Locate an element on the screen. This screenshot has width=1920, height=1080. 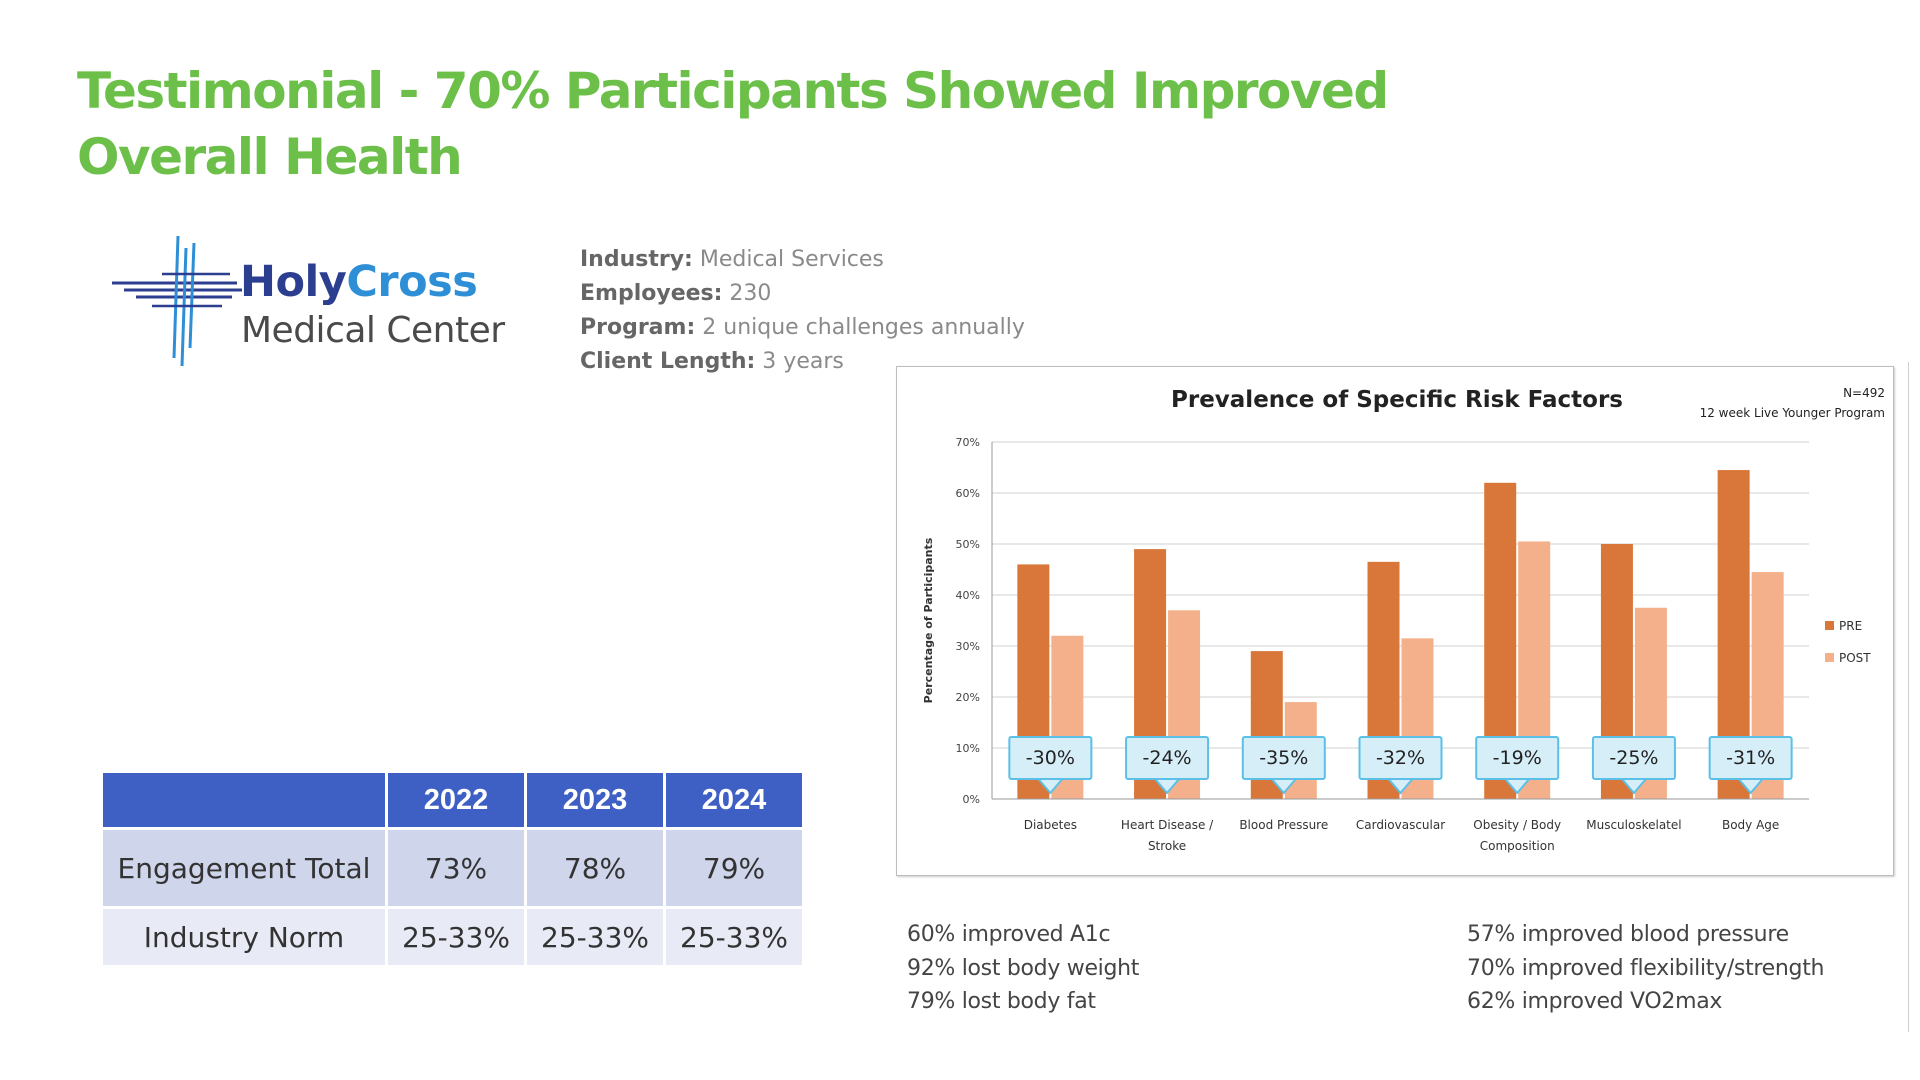
chart-subtitle: N=492 is located at coordinates (1864, 393).